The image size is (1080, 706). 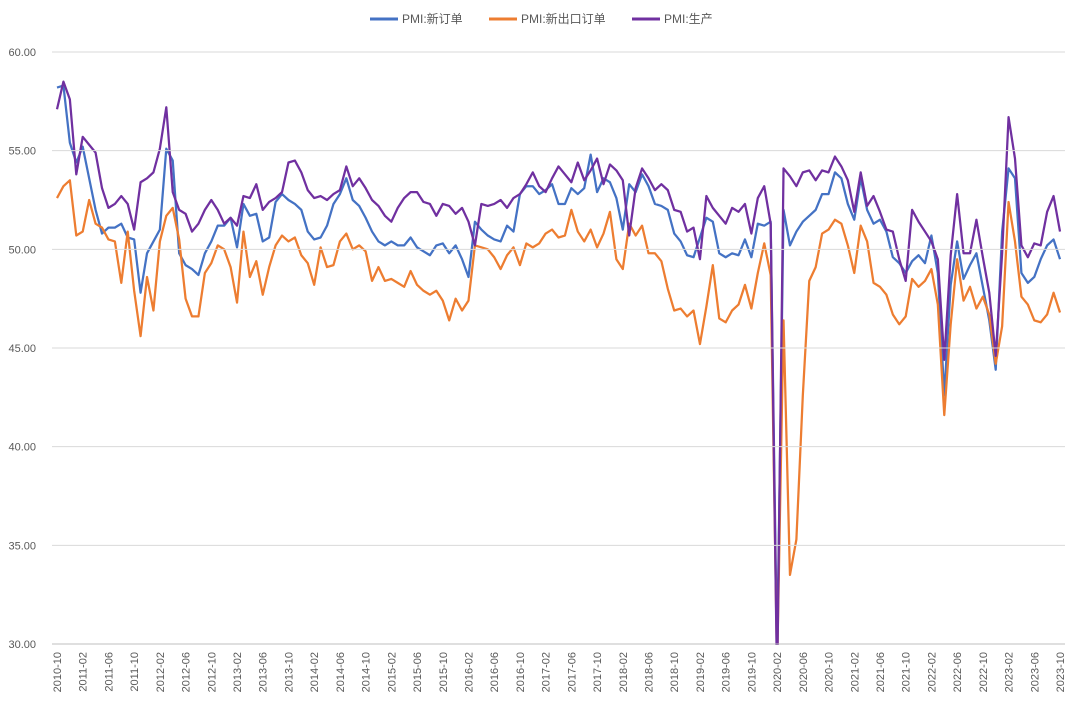 What do you see at coordinates (22, 152) in the screenshot?
I see `y-tick-label: 55.00` at bounding box center [22, 152].